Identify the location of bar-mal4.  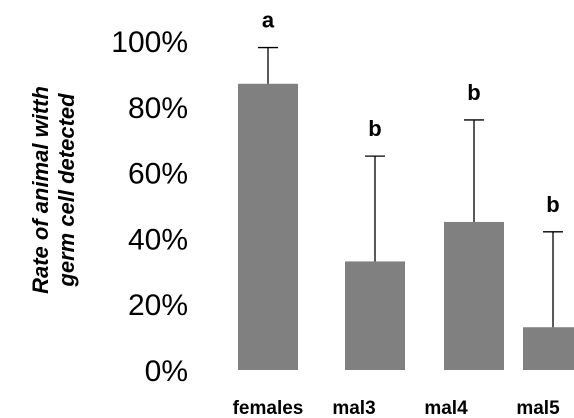
(474, 295).